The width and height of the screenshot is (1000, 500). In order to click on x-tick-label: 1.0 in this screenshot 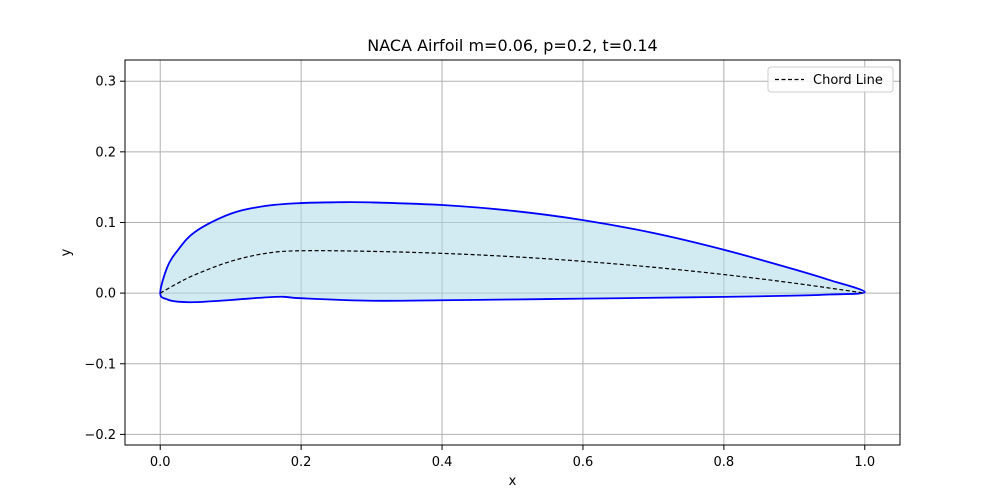, I will do `click(864, 462)`.